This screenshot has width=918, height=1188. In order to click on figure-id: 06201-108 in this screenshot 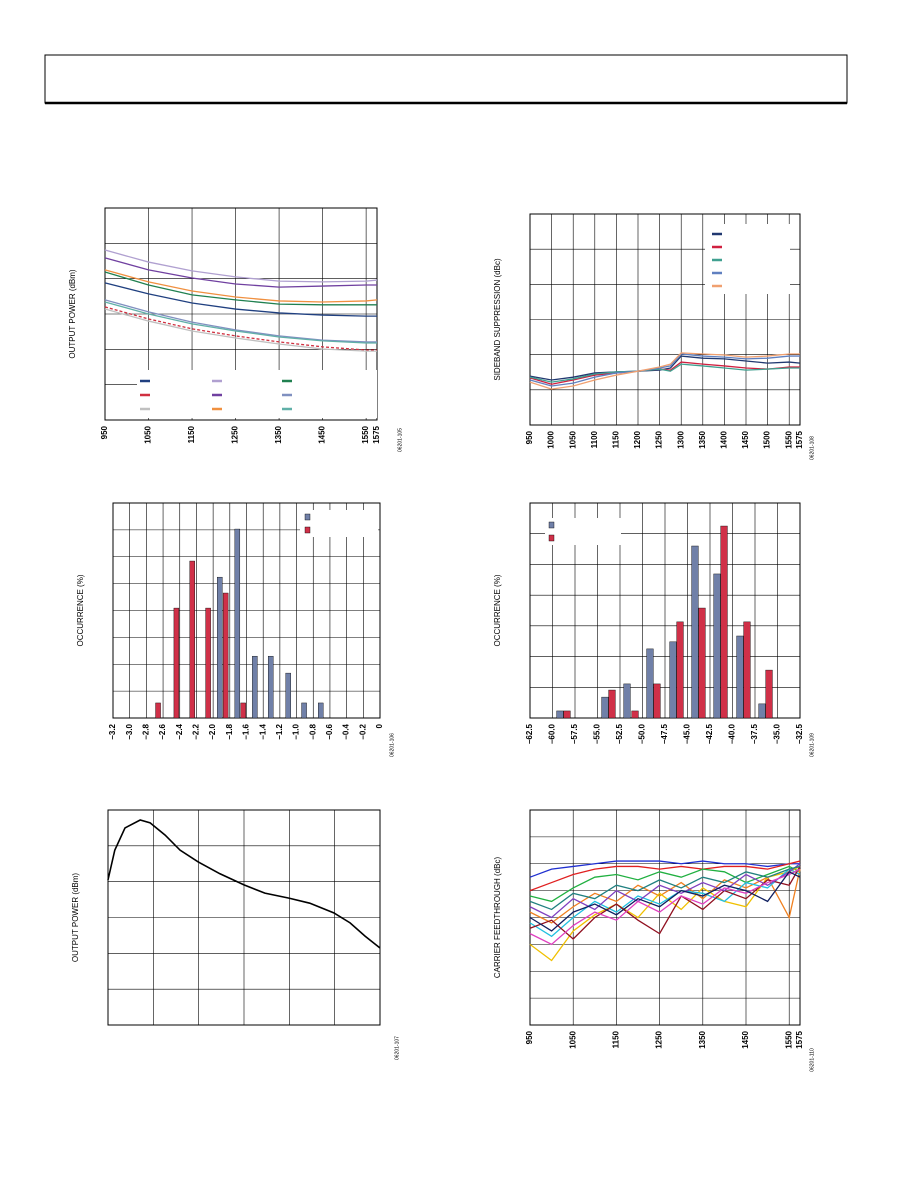, I will do `click(812, 448)`.